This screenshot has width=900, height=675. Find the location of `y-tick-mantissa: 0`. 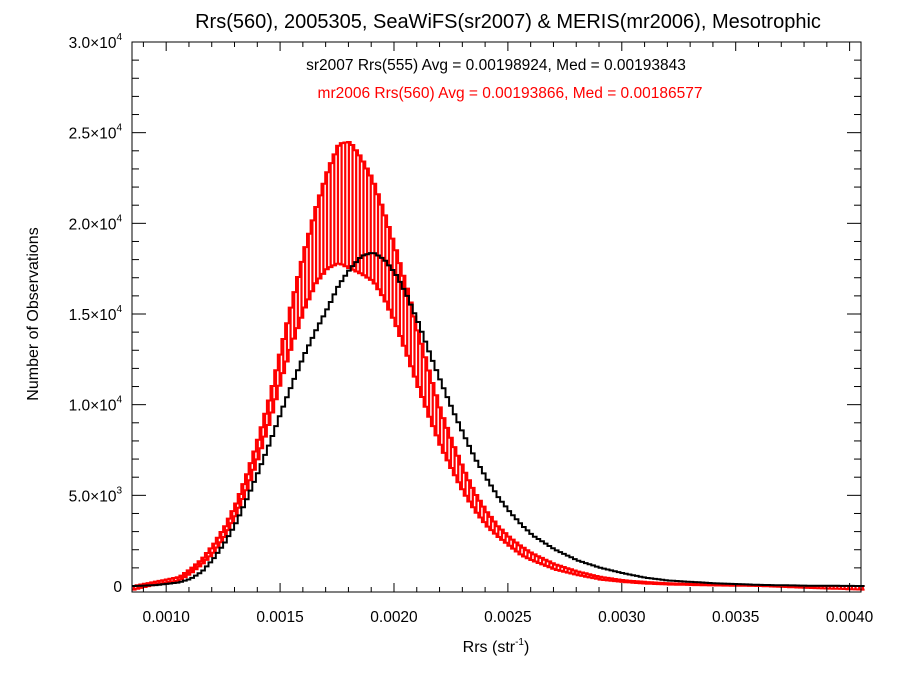

y-tick-mantissa: 0 is located at coordinates (117, 587).